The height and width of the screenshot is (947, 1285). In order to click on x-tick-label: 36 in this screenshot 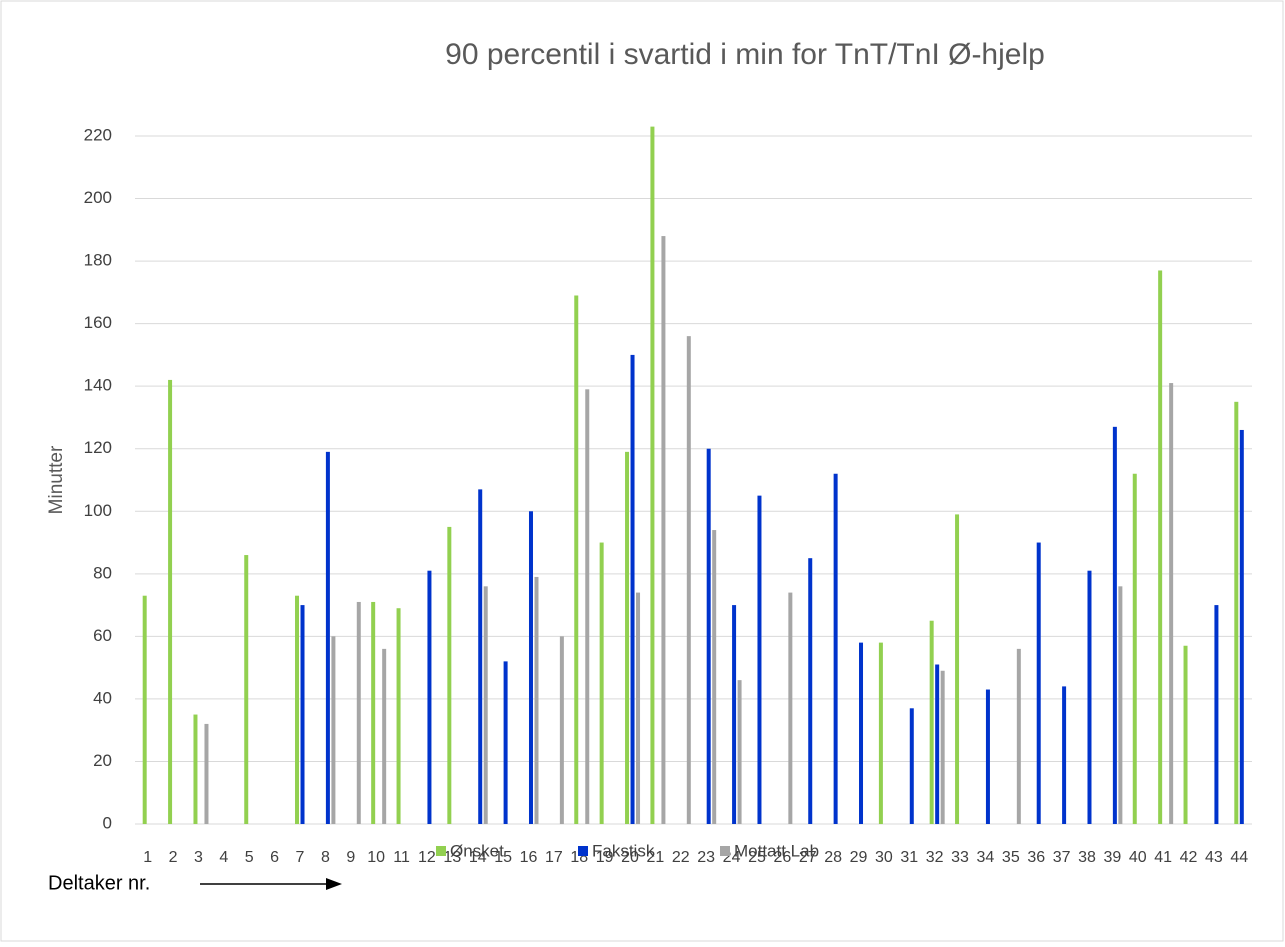, I will do `click(1036, 857)`.